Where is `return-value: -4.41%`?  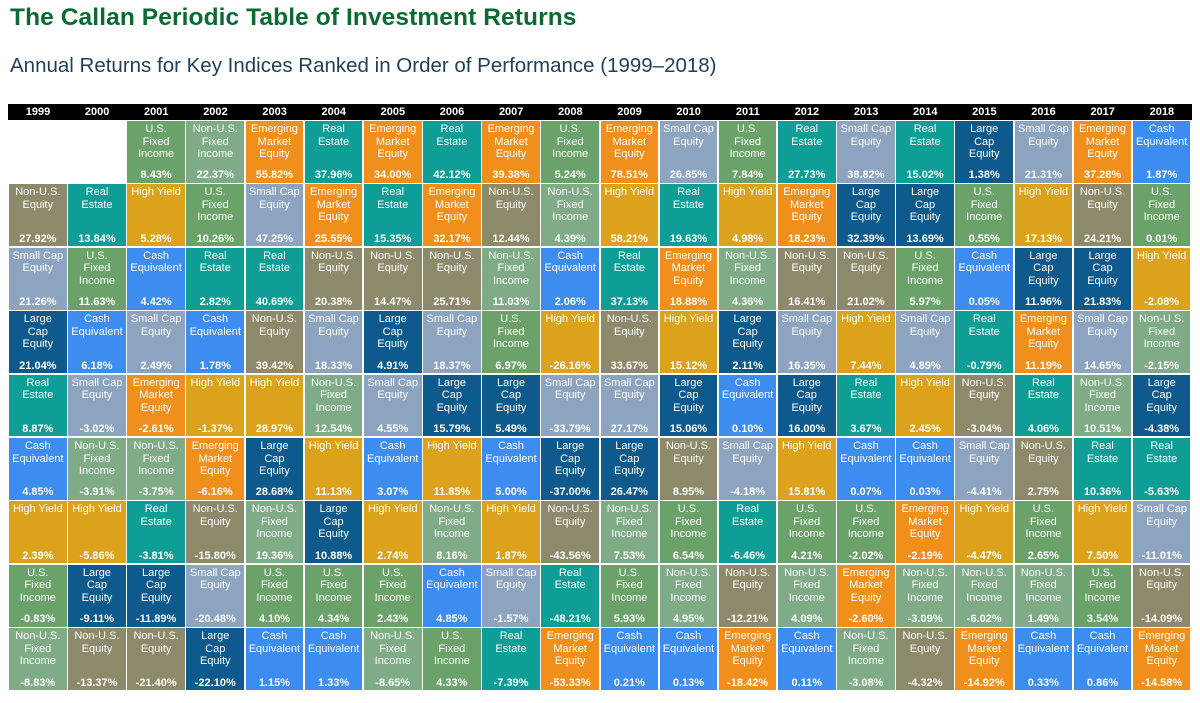 return-value: -4.41% is located at coordinates (984, 492).